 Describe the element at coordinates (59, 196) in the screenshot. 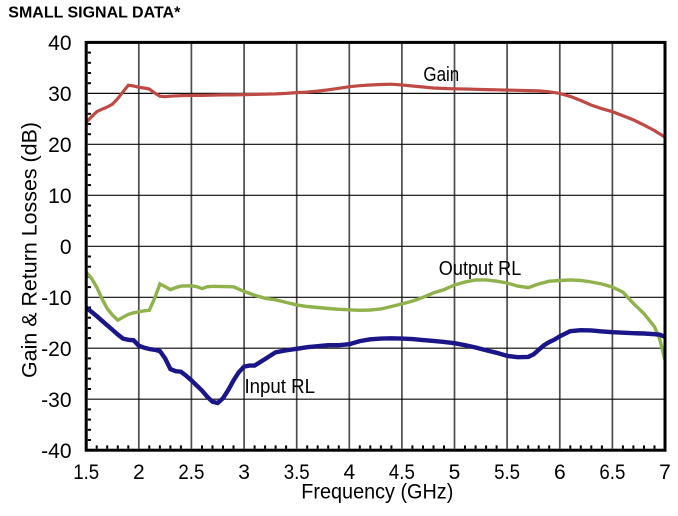

I see `svg-text: 10` at that location.